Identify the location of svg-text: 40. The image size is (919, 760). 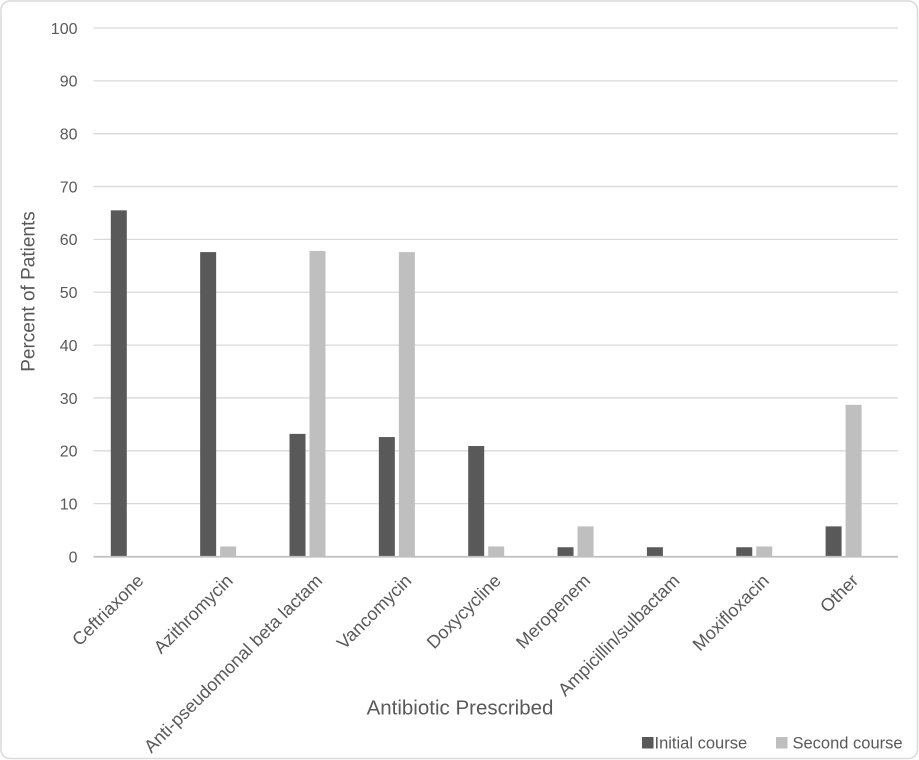
(69, 346).